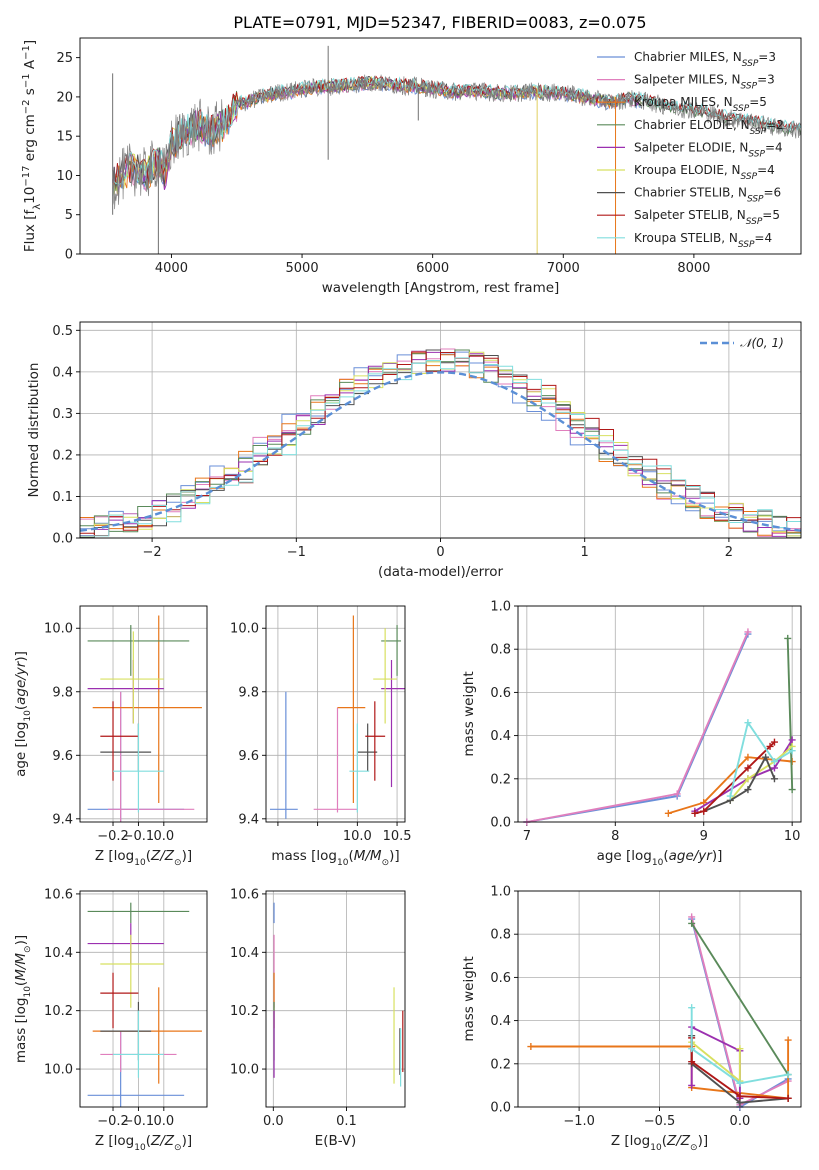 Image resolution: width=819 pixels, height=1170 pixels. I want to click on y-tick-label: 9.8, so click(248, 692).